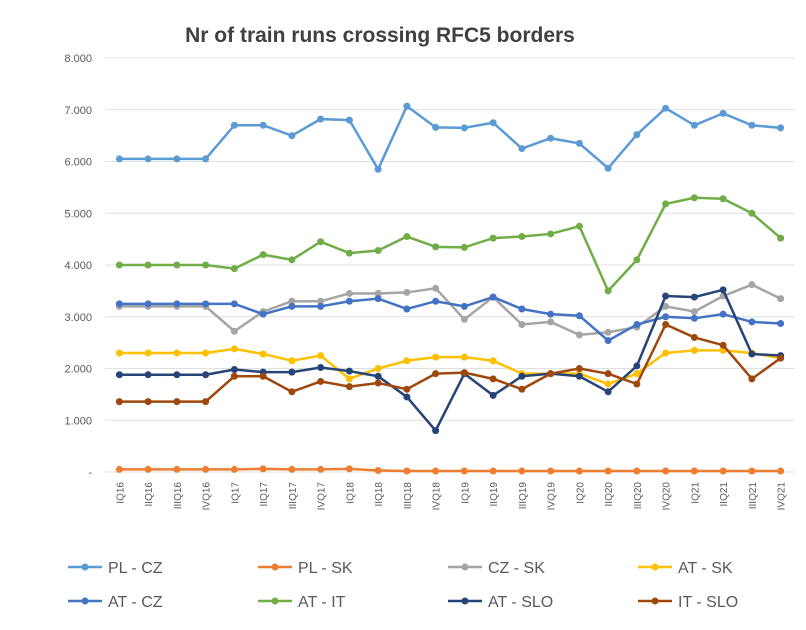 The width and height of the screenshot is (806, 630). I want to click on x-tick-label: IIQ18, so click(379, 494).